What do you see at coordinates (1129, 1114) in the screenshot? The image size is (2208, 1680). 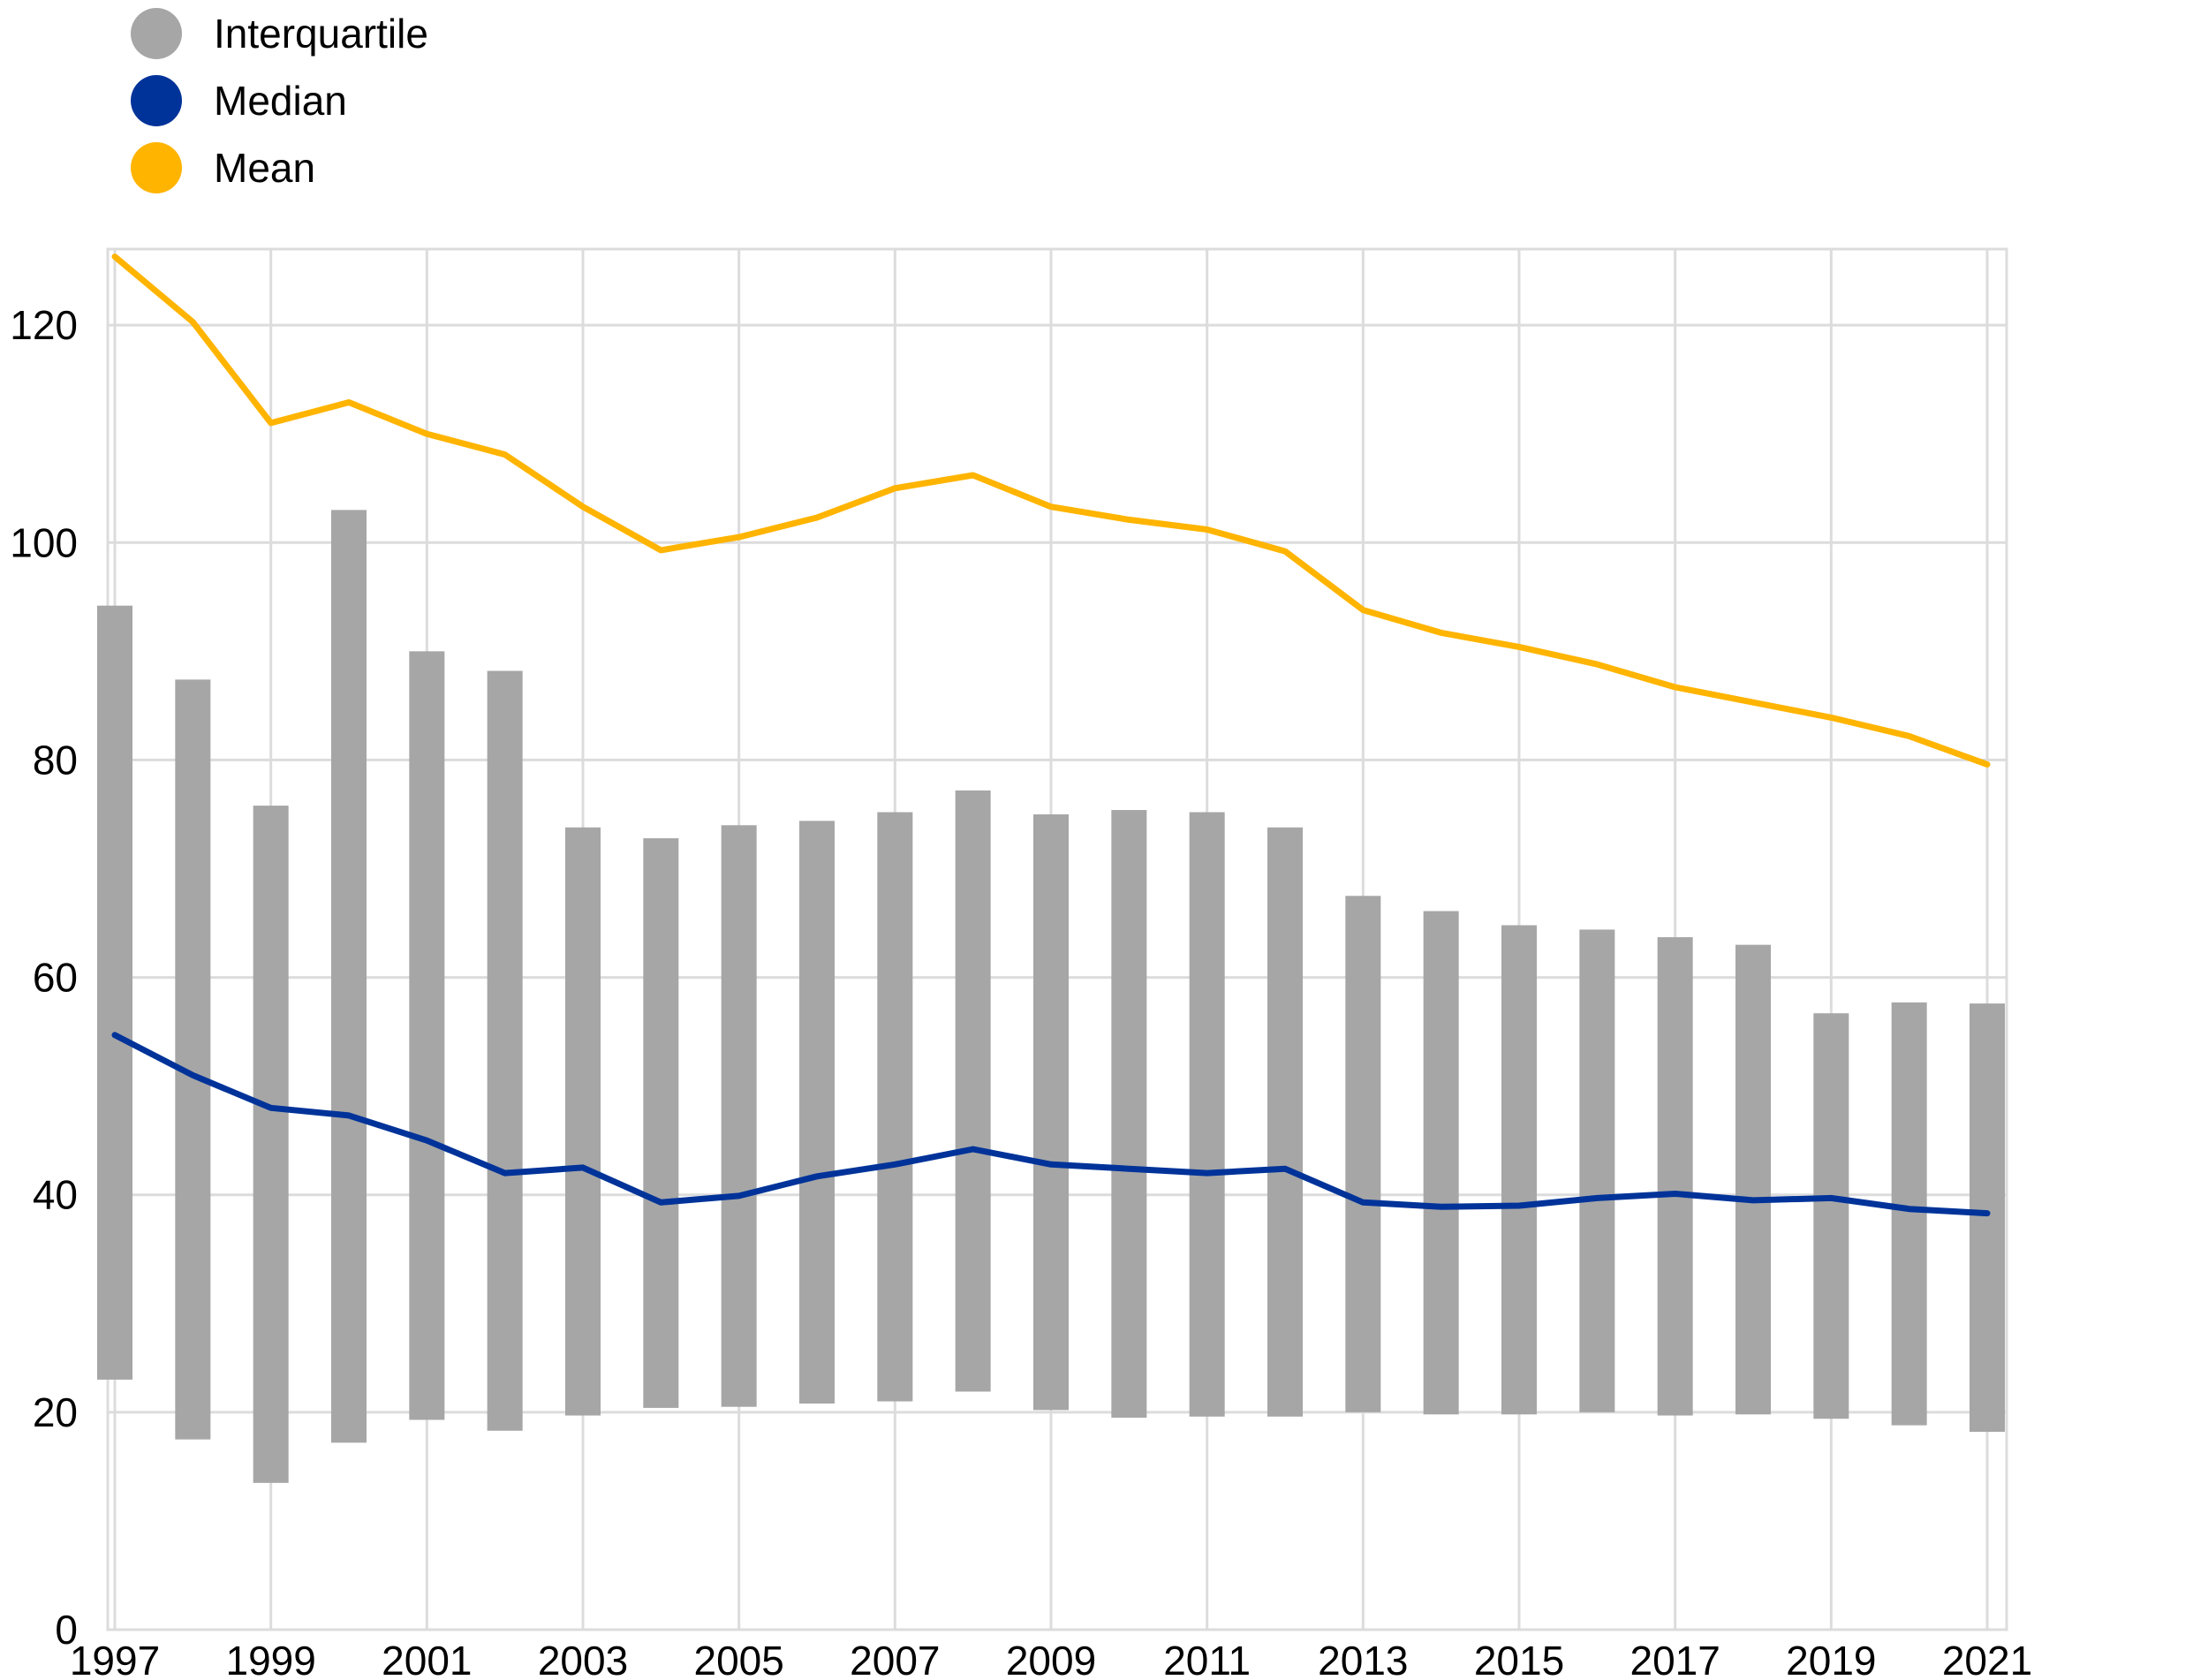 I see `interquartile-bar-2010` at bounding box center [1129, 1114].